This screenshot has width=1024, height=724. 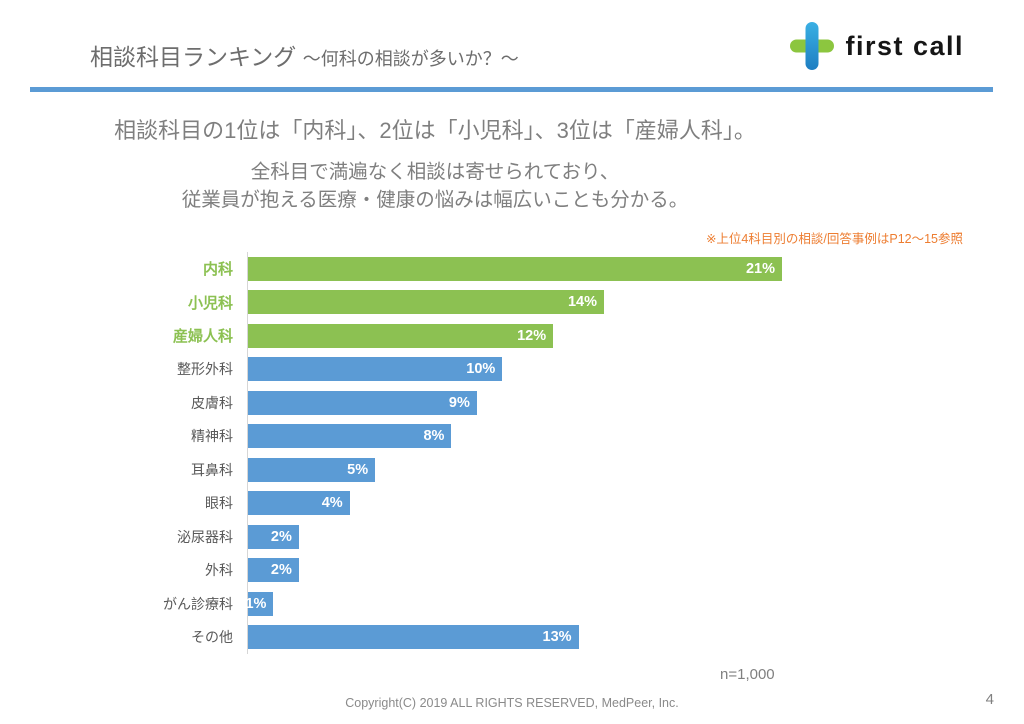 What do you see at coordinates (205, 369) in the screenshot?
I see `category-label: 整形外科` at bounding box center [205, 369].